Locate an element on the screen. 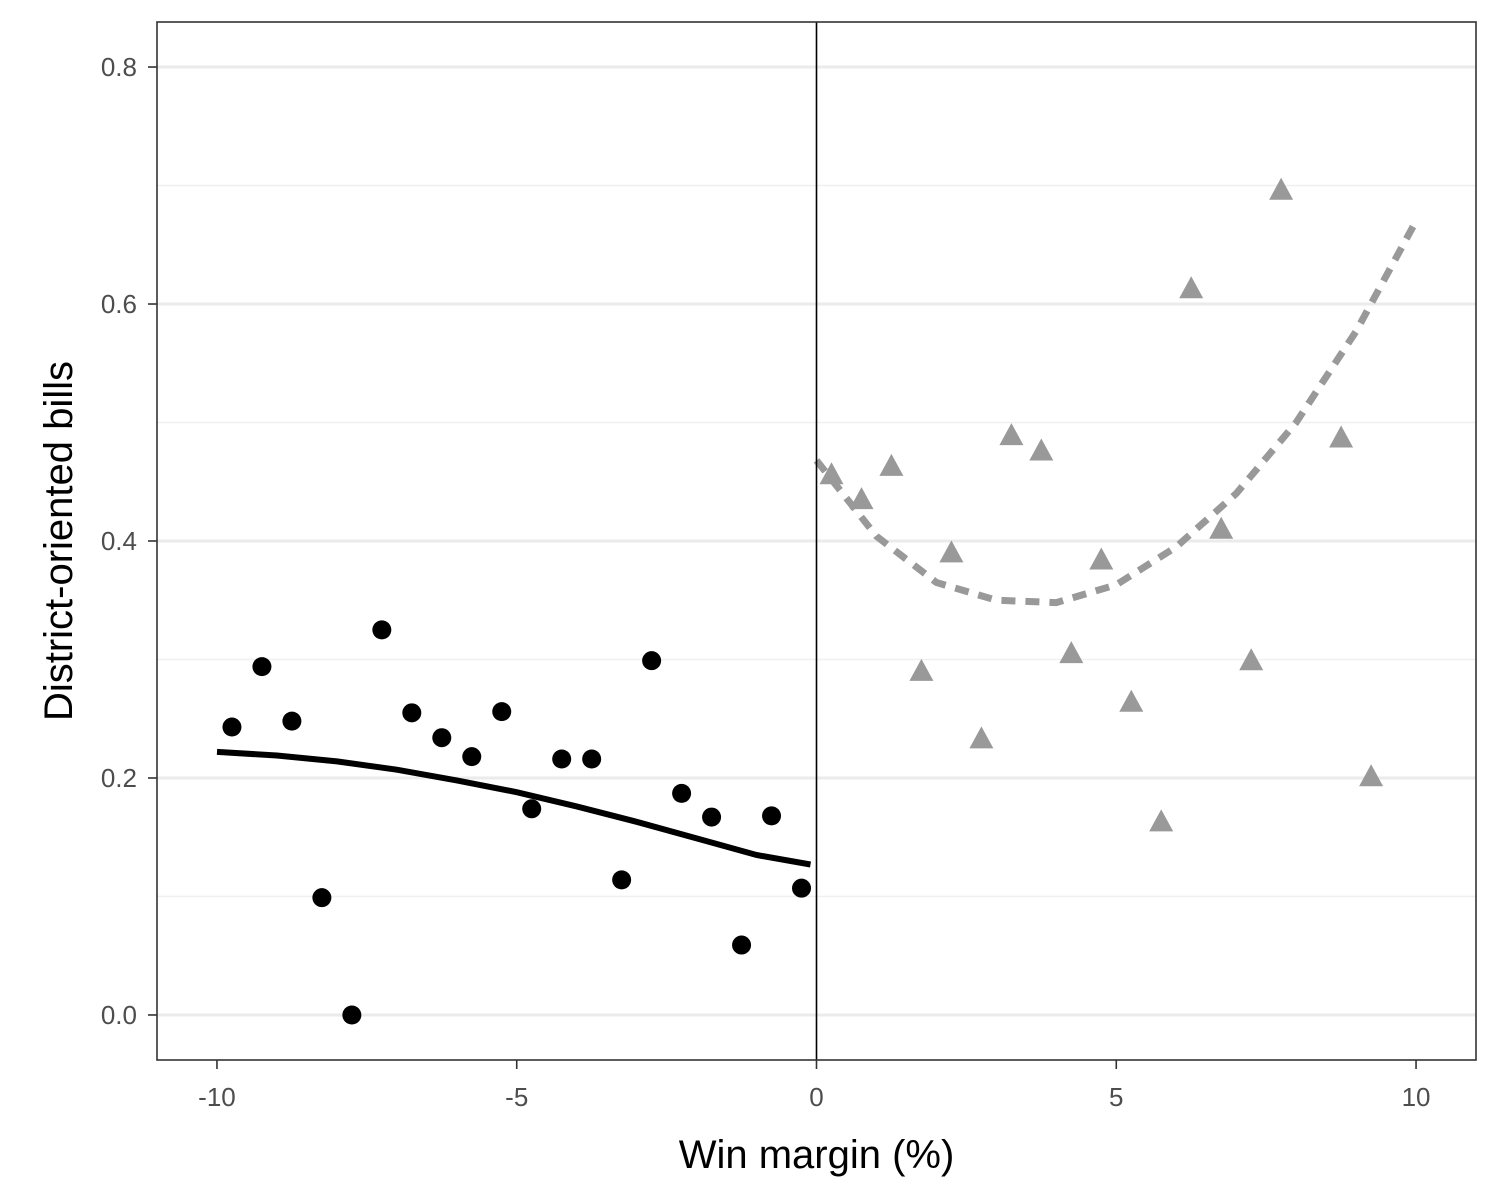 Image resolution: width=1500 pixels, height=1200 pixels. x-tick-label: -5 is located at coordinates (516, 1097).